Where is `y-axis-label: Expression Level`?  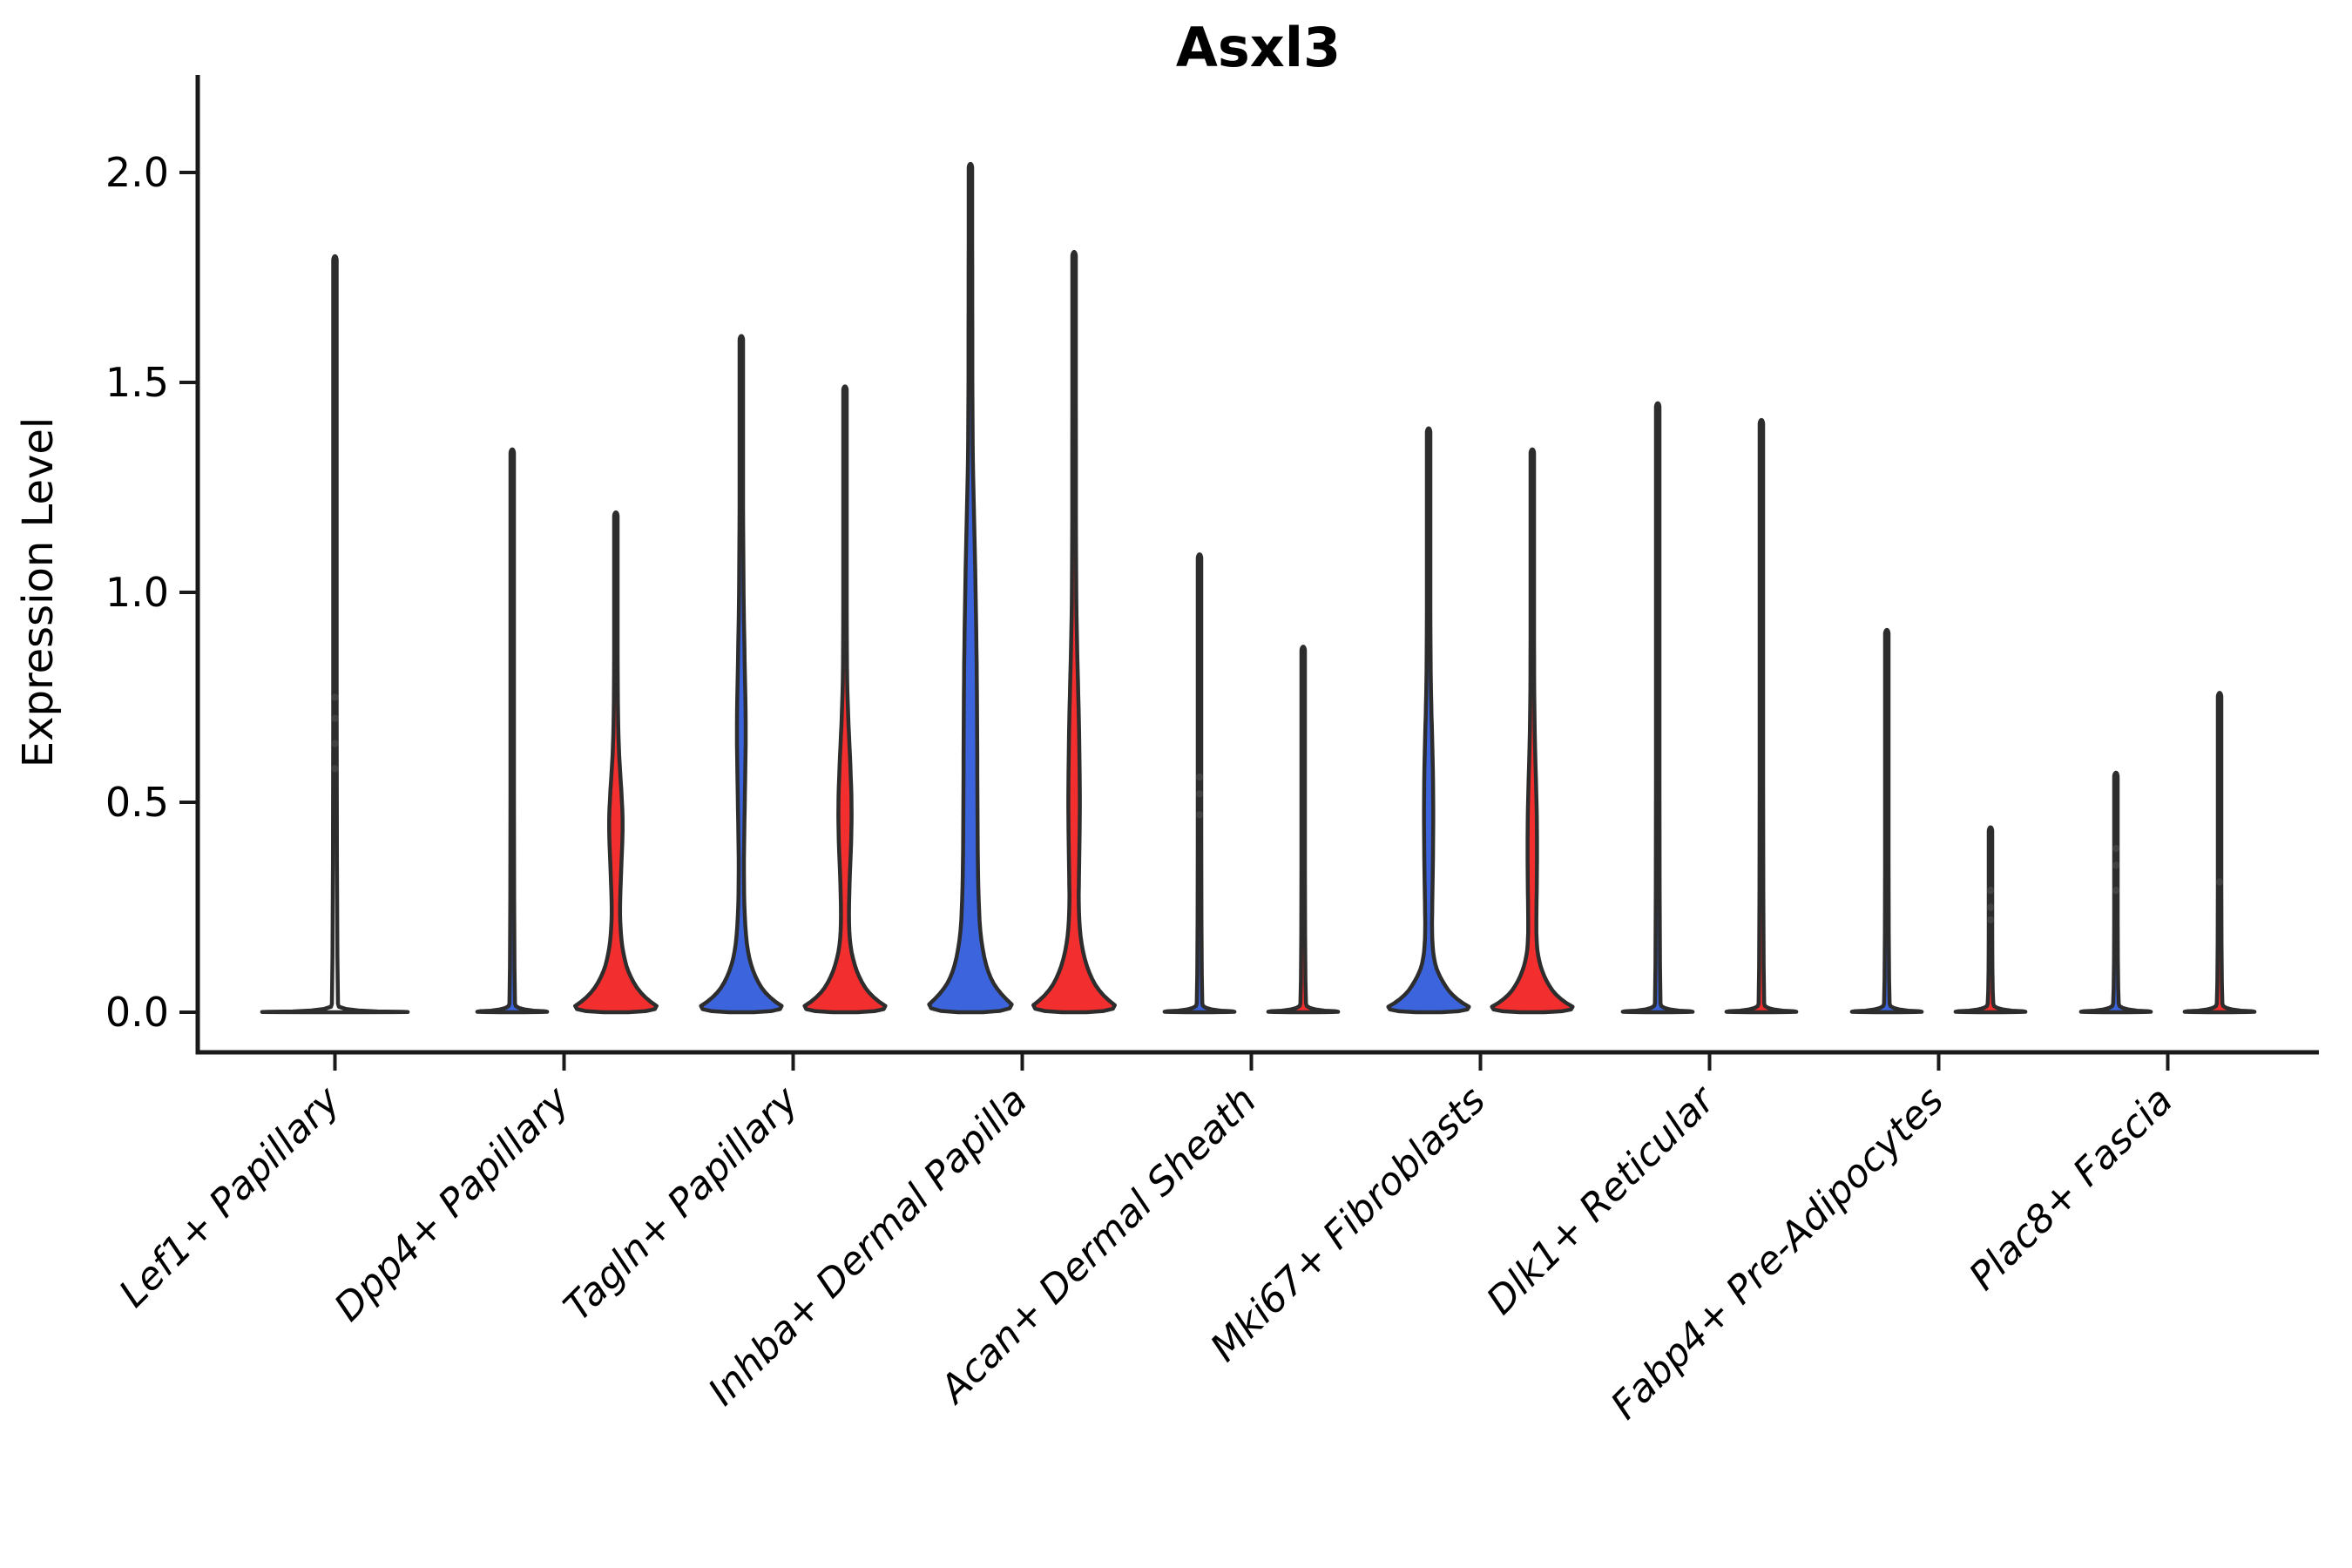
y-axis-label: Expression Level is located at coordinates (38, 592).